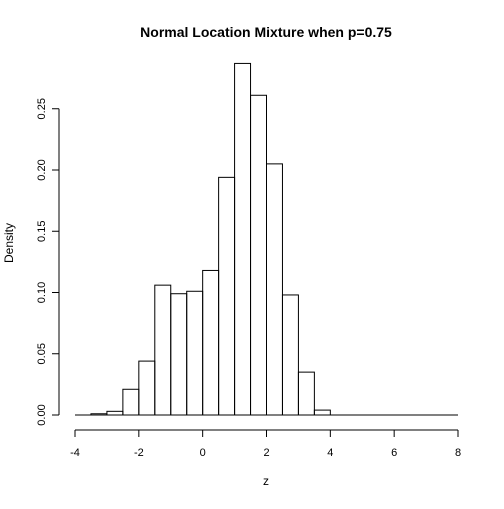 This screenshot has width=504, height=509. What do you see at coordinates (48, 262) in the screenshot?
I see `y-axis: 0.00 0.05 0.10 0.15 0.20 0.25` at bounding box center [48, 262].